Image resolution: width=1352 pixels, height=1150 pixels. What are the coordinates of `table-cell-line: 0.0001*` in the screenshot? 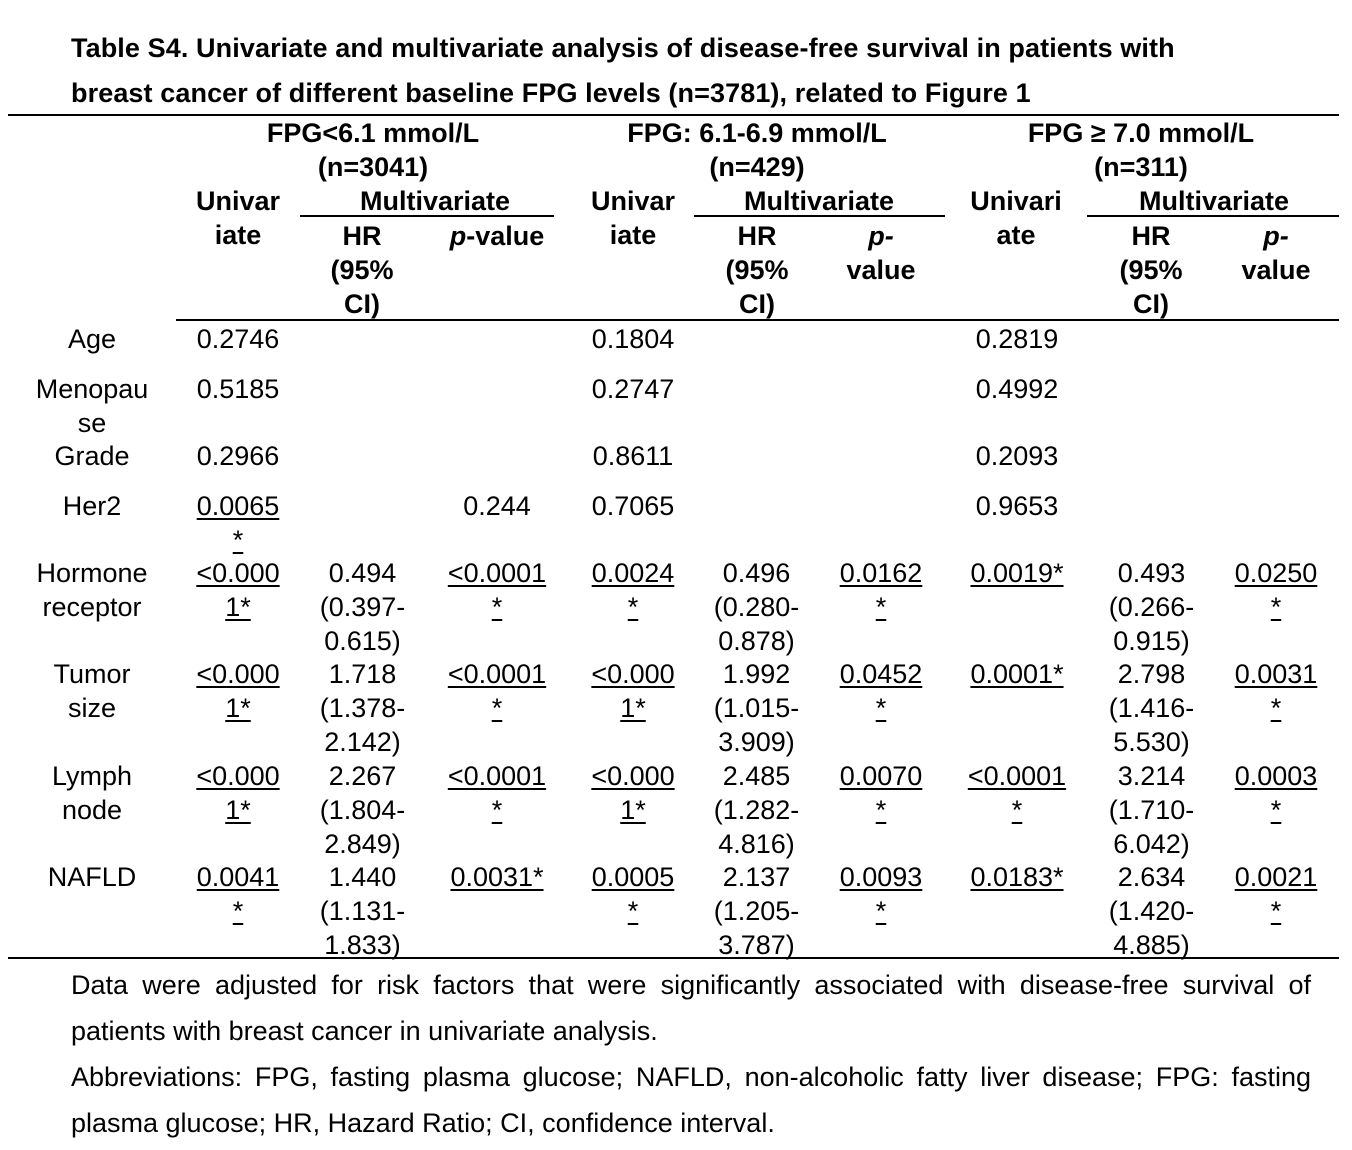 It's located at (1017, 674).